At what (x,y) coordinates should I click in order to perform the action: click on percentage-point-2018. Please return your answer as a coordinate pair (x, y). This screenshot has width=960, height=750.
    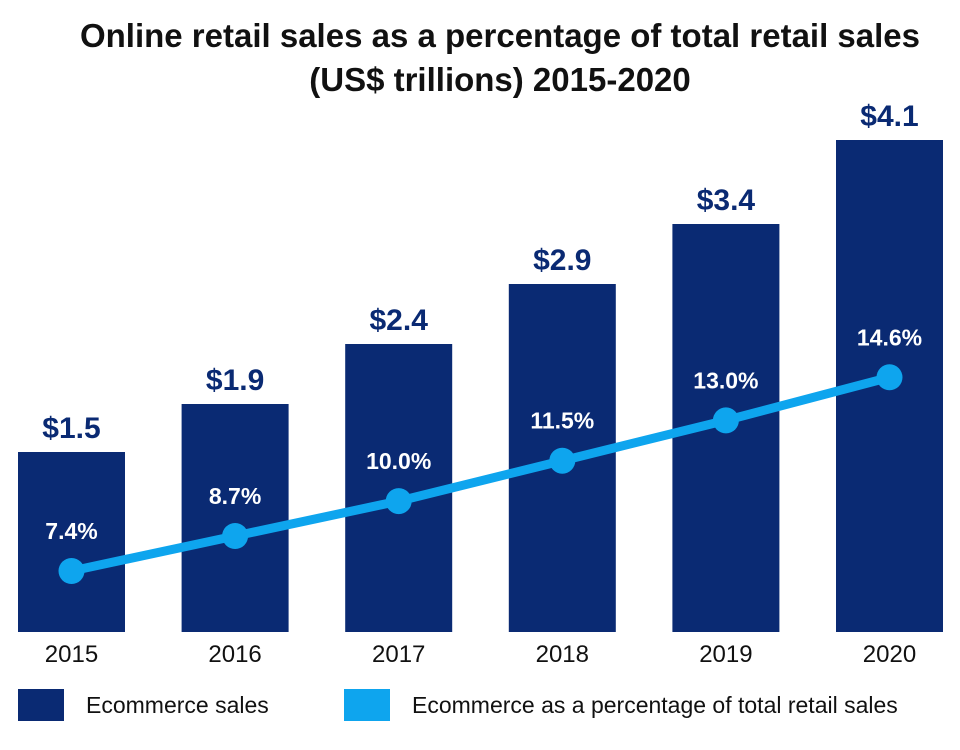
    Looking at the image, I should click on (562, 460).